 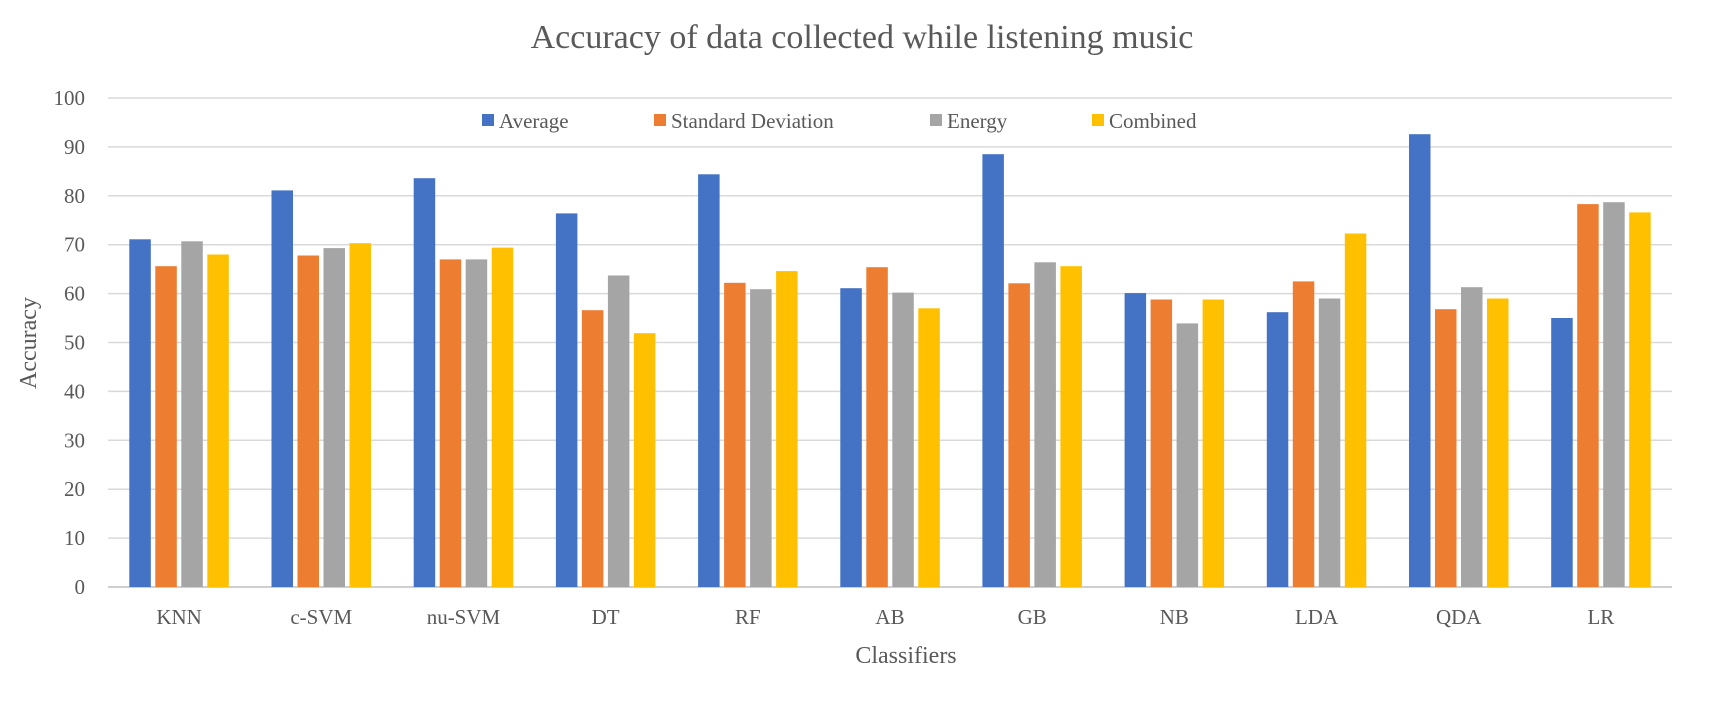 What do you see at coordinates (1640, 399) in the screenshot?
I see `bar-LR-combined` at bounding box center [1640, 399].